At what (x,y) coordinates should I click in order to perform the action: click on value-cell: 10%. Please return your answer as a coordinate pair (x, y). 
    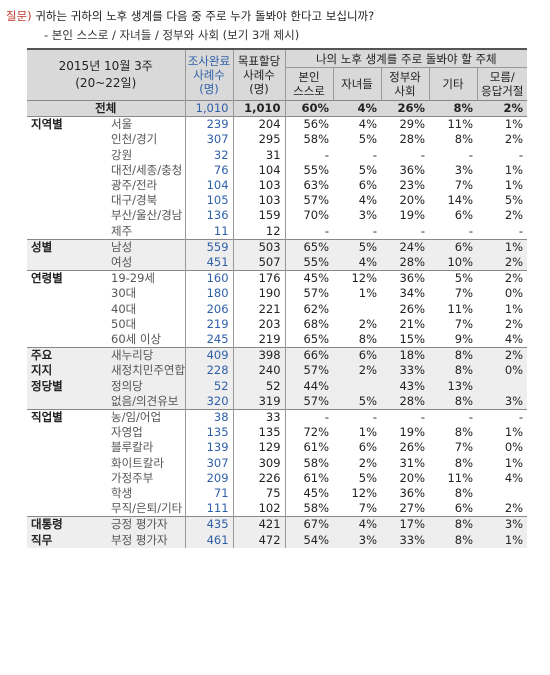
    Looking at the image, I should click on (453, 263).